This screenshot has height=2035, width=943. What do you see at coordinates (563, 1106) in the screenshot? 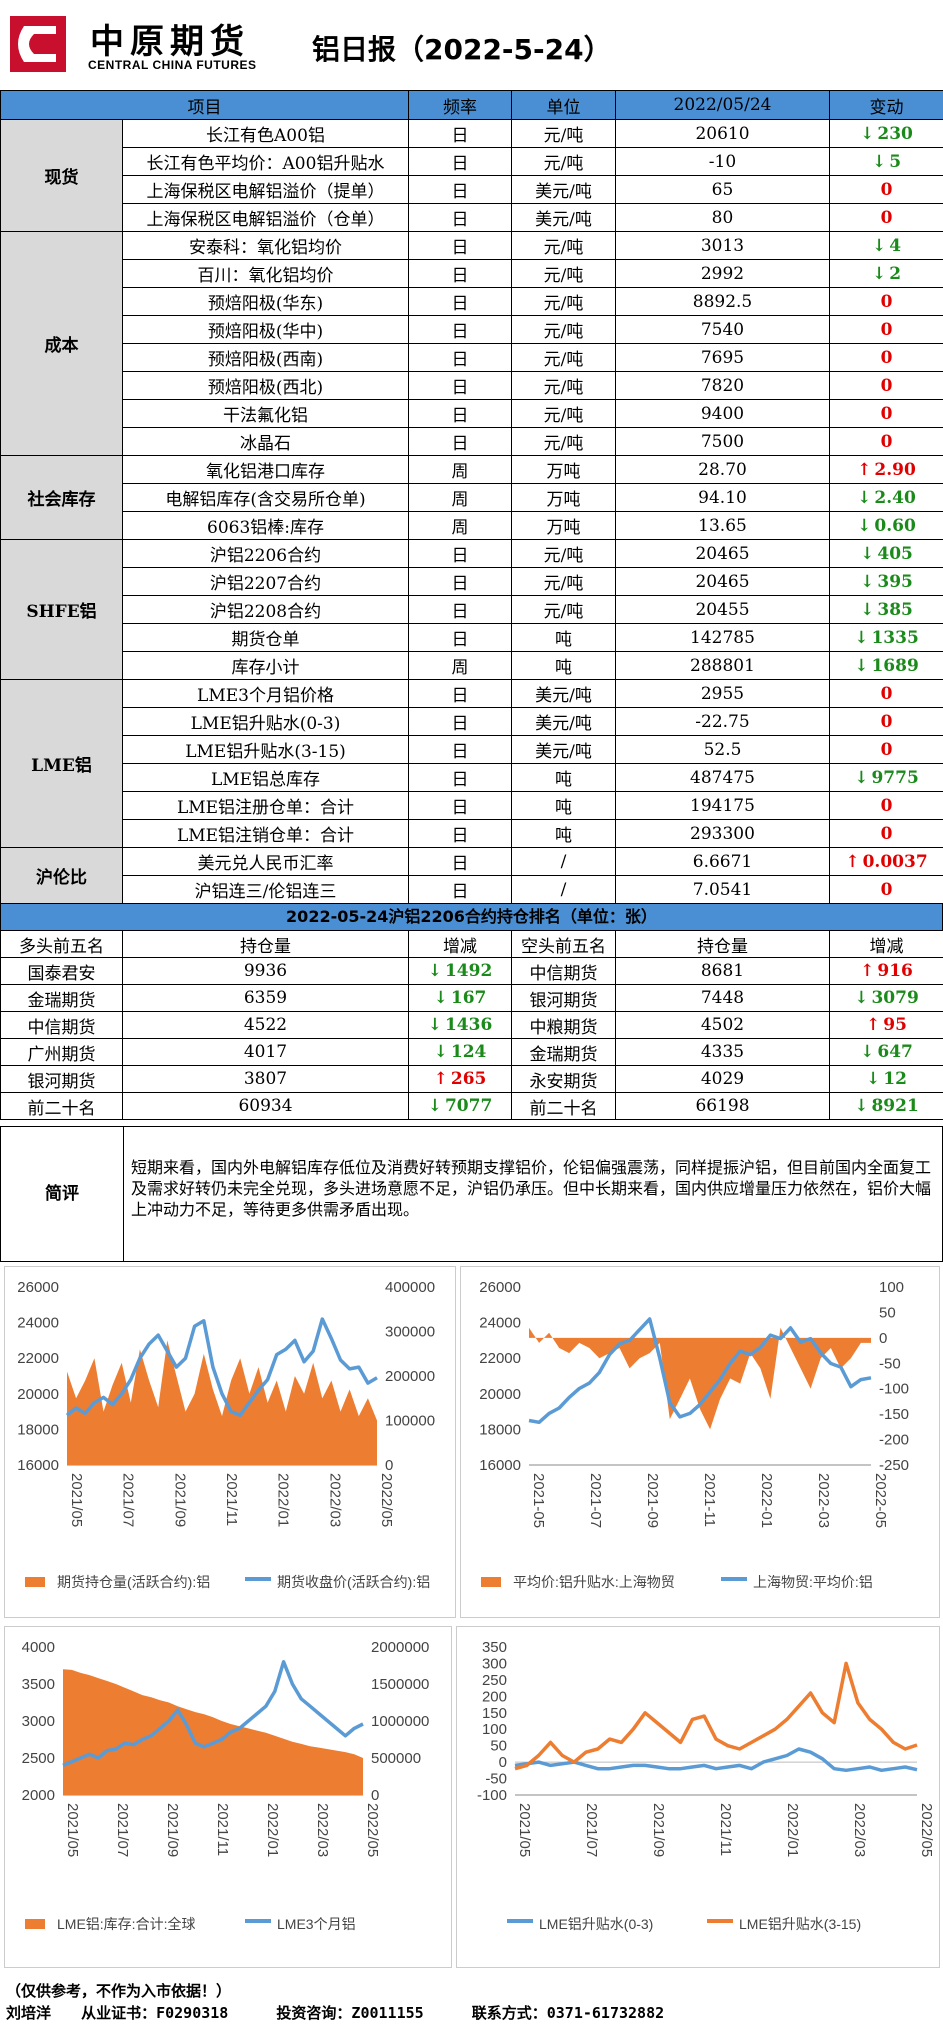
I see `short-name-cell: 前二十名` at bounding box center [563, 1106].